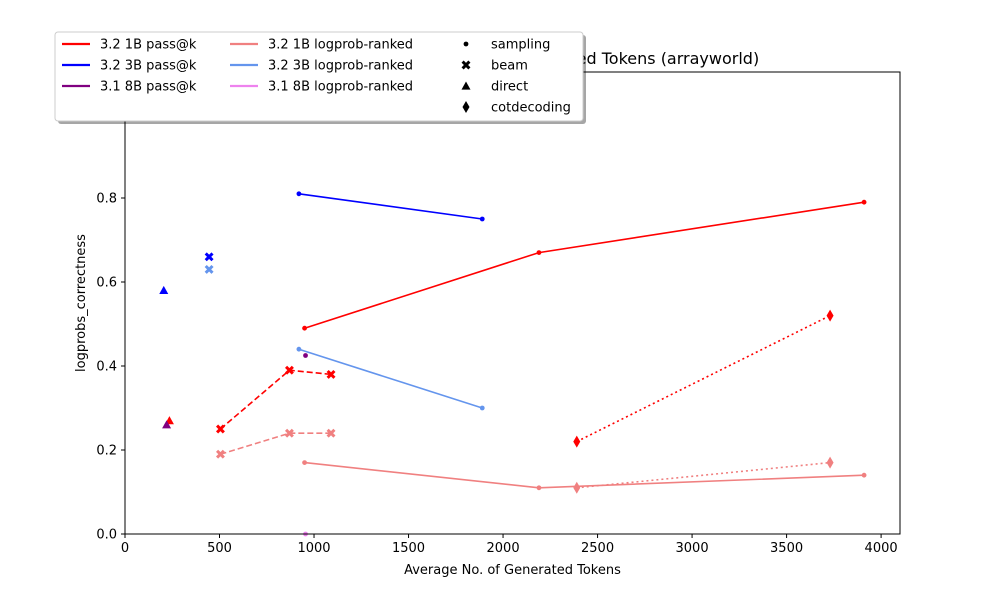  What do you see at coordinates (313, 548) in the screenshot?
I see `x-tick-label: 1000` at bounding box center [313, 548].